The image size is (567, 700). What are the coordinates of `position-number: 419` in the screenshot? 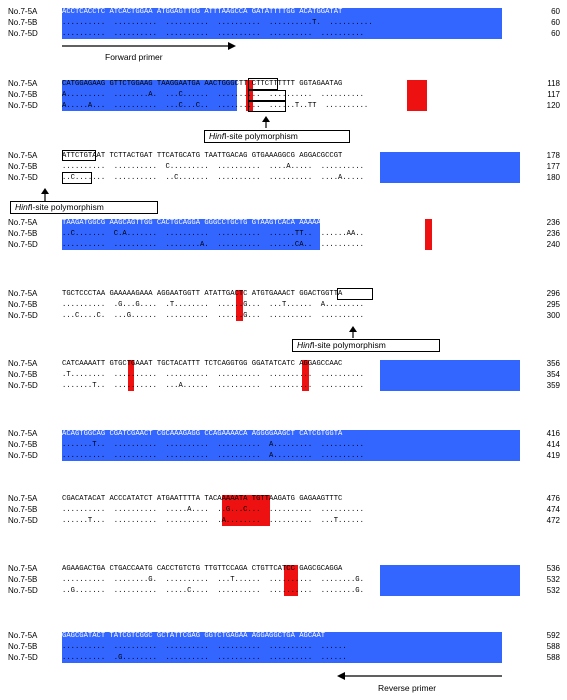 It's located at (553, 455).